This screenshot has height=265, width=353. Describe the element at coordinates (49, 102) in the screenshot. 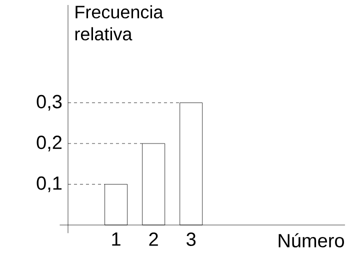

I see `y-tick-label: 0,3` at that location.